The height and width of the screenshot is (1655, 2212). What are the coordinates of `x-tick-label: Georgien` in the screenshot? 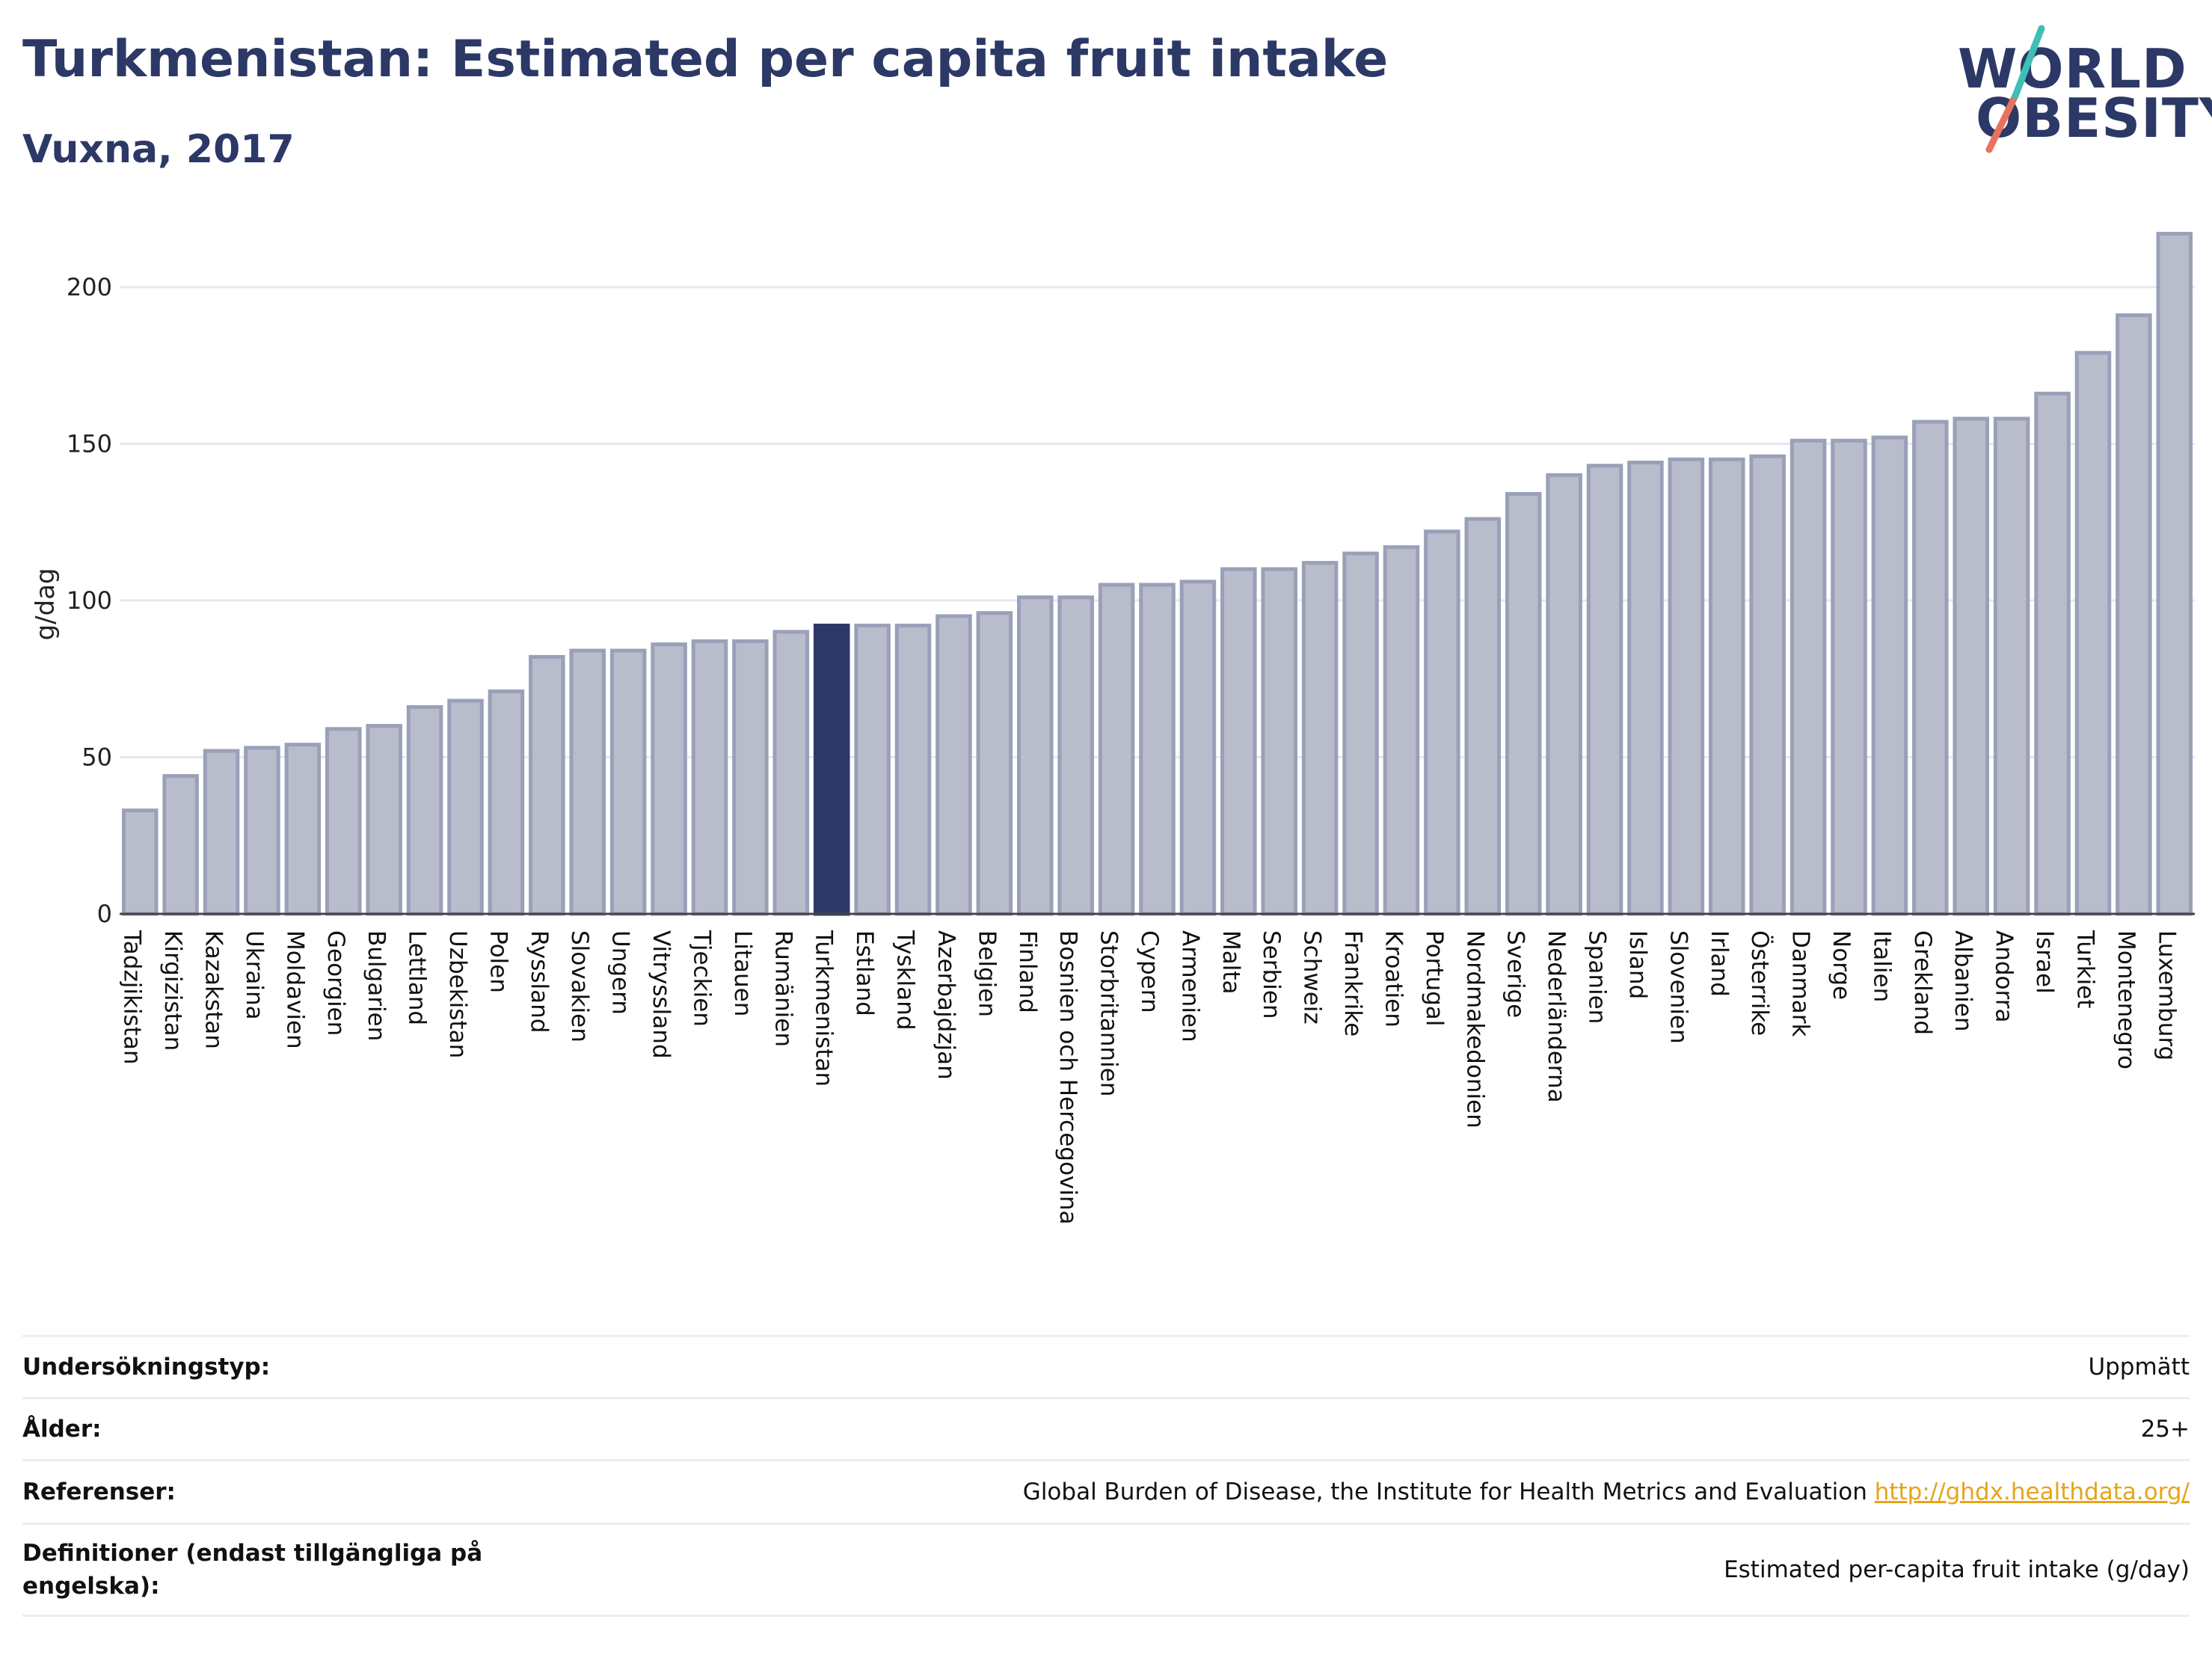 It's located at (335, 983).